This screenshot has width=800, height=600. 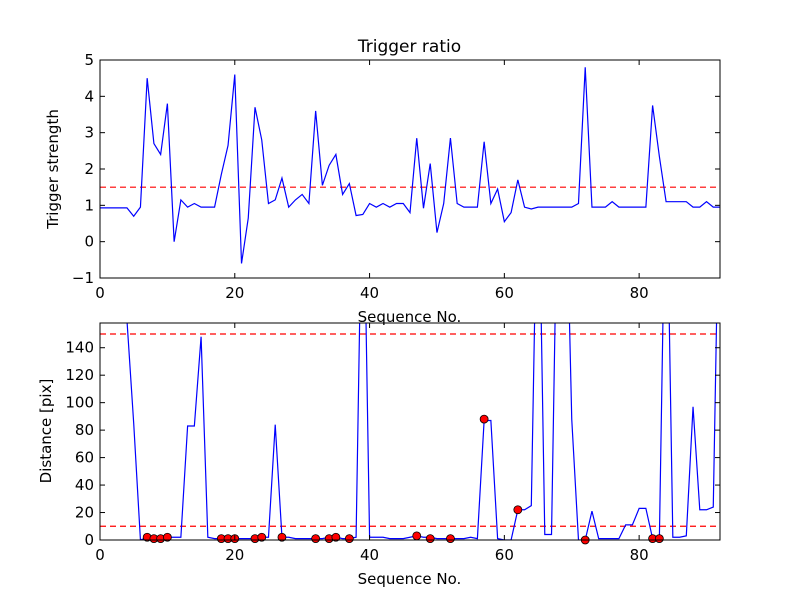 I want to click on y-tick-label: 40, so click(x=84, y=485).